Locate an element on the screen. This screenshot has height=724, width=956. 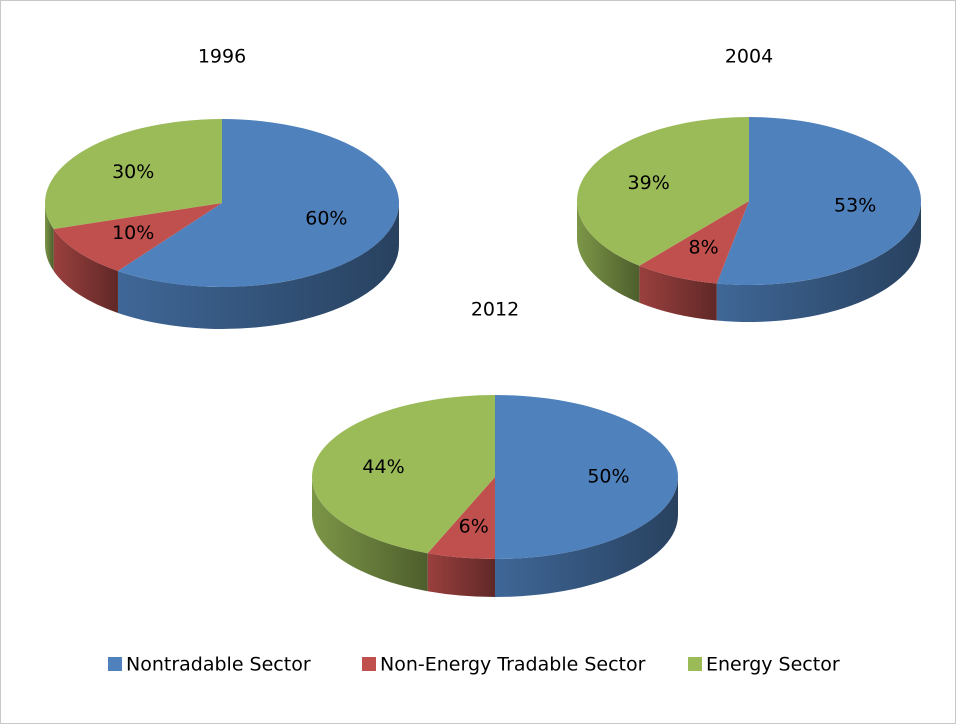
legend-label: Energy Sector is located at coordinates (773, 665).